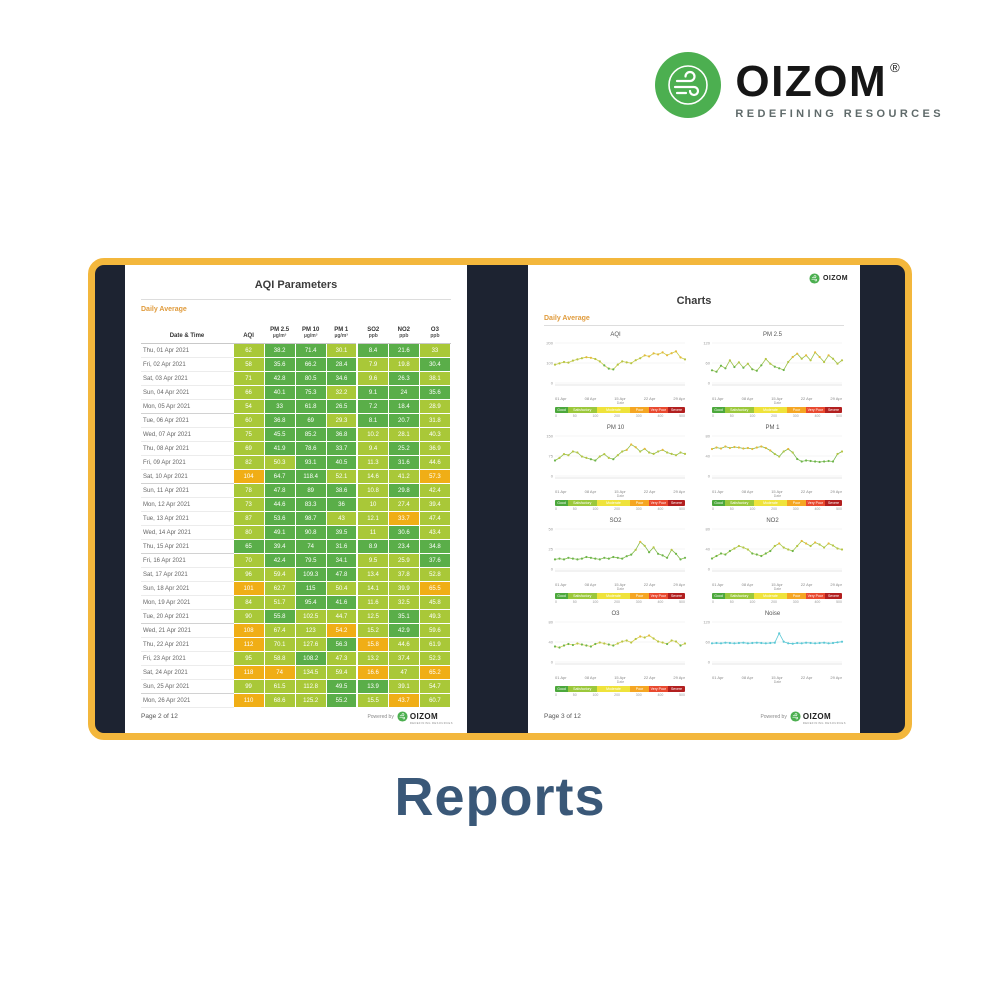  Describe the element at coordinates (310, 644) in the screenshot. I see `table-cell: 127.6` at that location.